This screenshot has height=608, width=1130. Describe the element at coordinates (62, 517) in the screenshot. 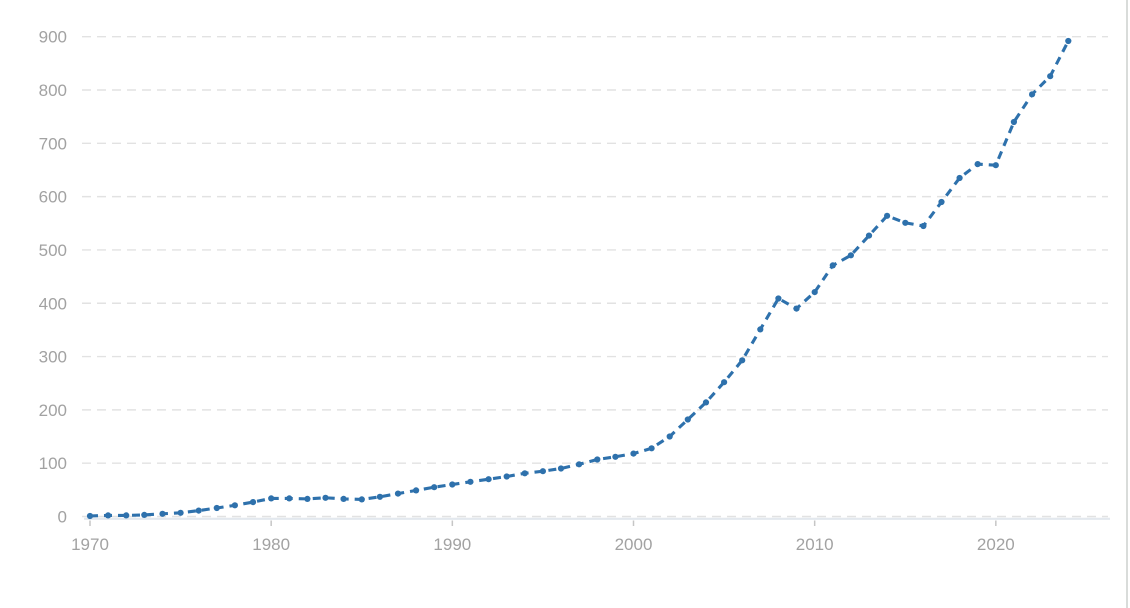

I see `y-tick-label-0: 0` at that location.